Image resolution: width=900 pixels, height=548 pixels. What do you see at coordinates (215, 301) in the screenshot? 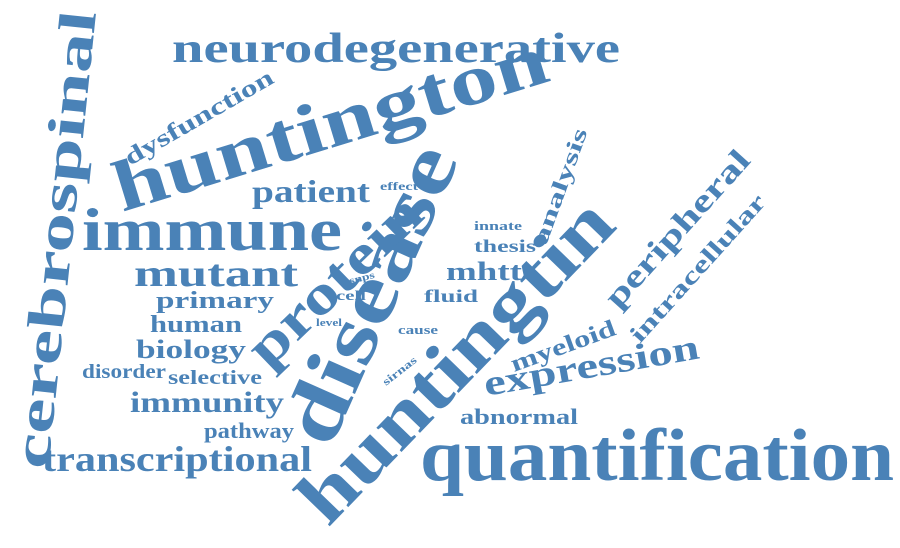
I see `word-primary: primary` at bounding box center [215, 301].